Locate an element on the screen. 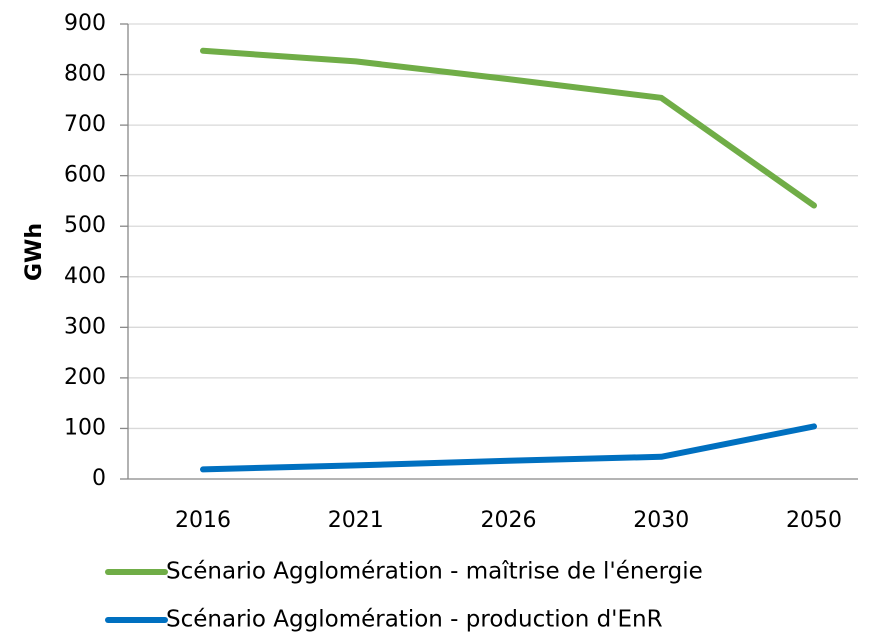 The image size is (872, 632). data-line is located at coordinates (508, 448).